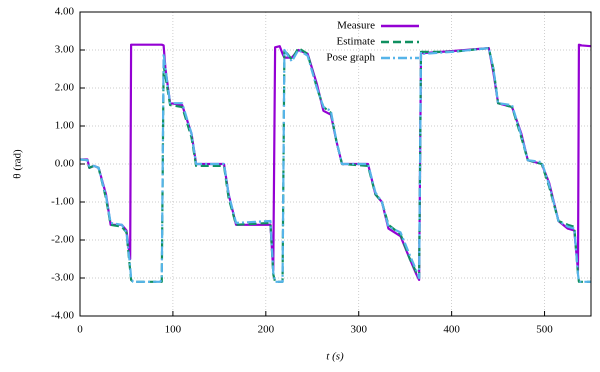  Describe the element at coordinates (62, 316) in the screenshot. I see `y-tick-label: -4.00` at that location.